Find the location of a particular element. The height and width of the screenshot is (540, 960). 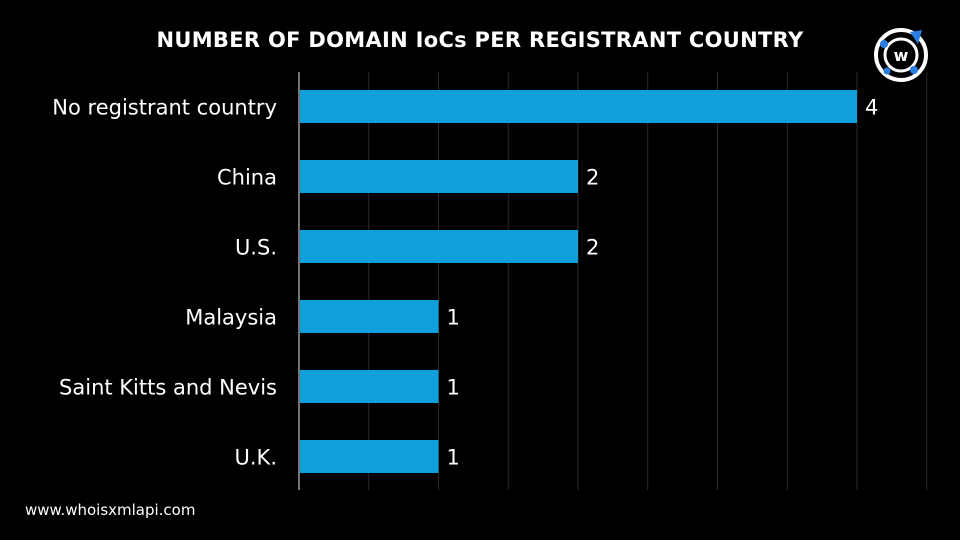

category-label: U.S. is located at coordinates (256, 248).